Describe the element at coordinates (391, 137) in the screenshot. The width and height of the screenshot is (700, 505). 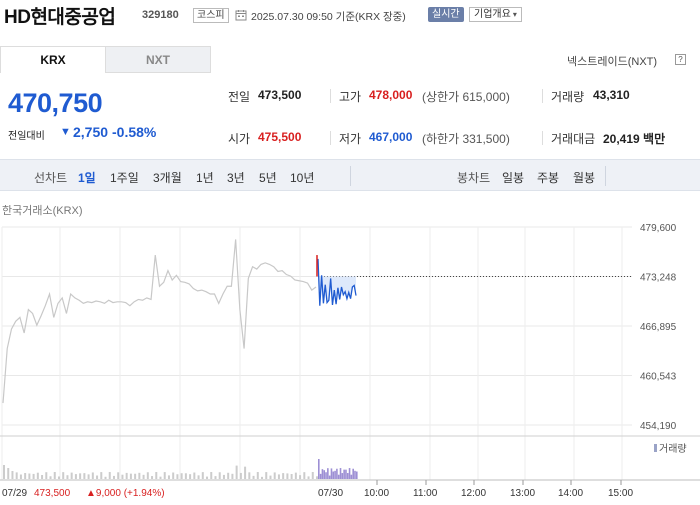
I see `low-value: 467,000` at that location.